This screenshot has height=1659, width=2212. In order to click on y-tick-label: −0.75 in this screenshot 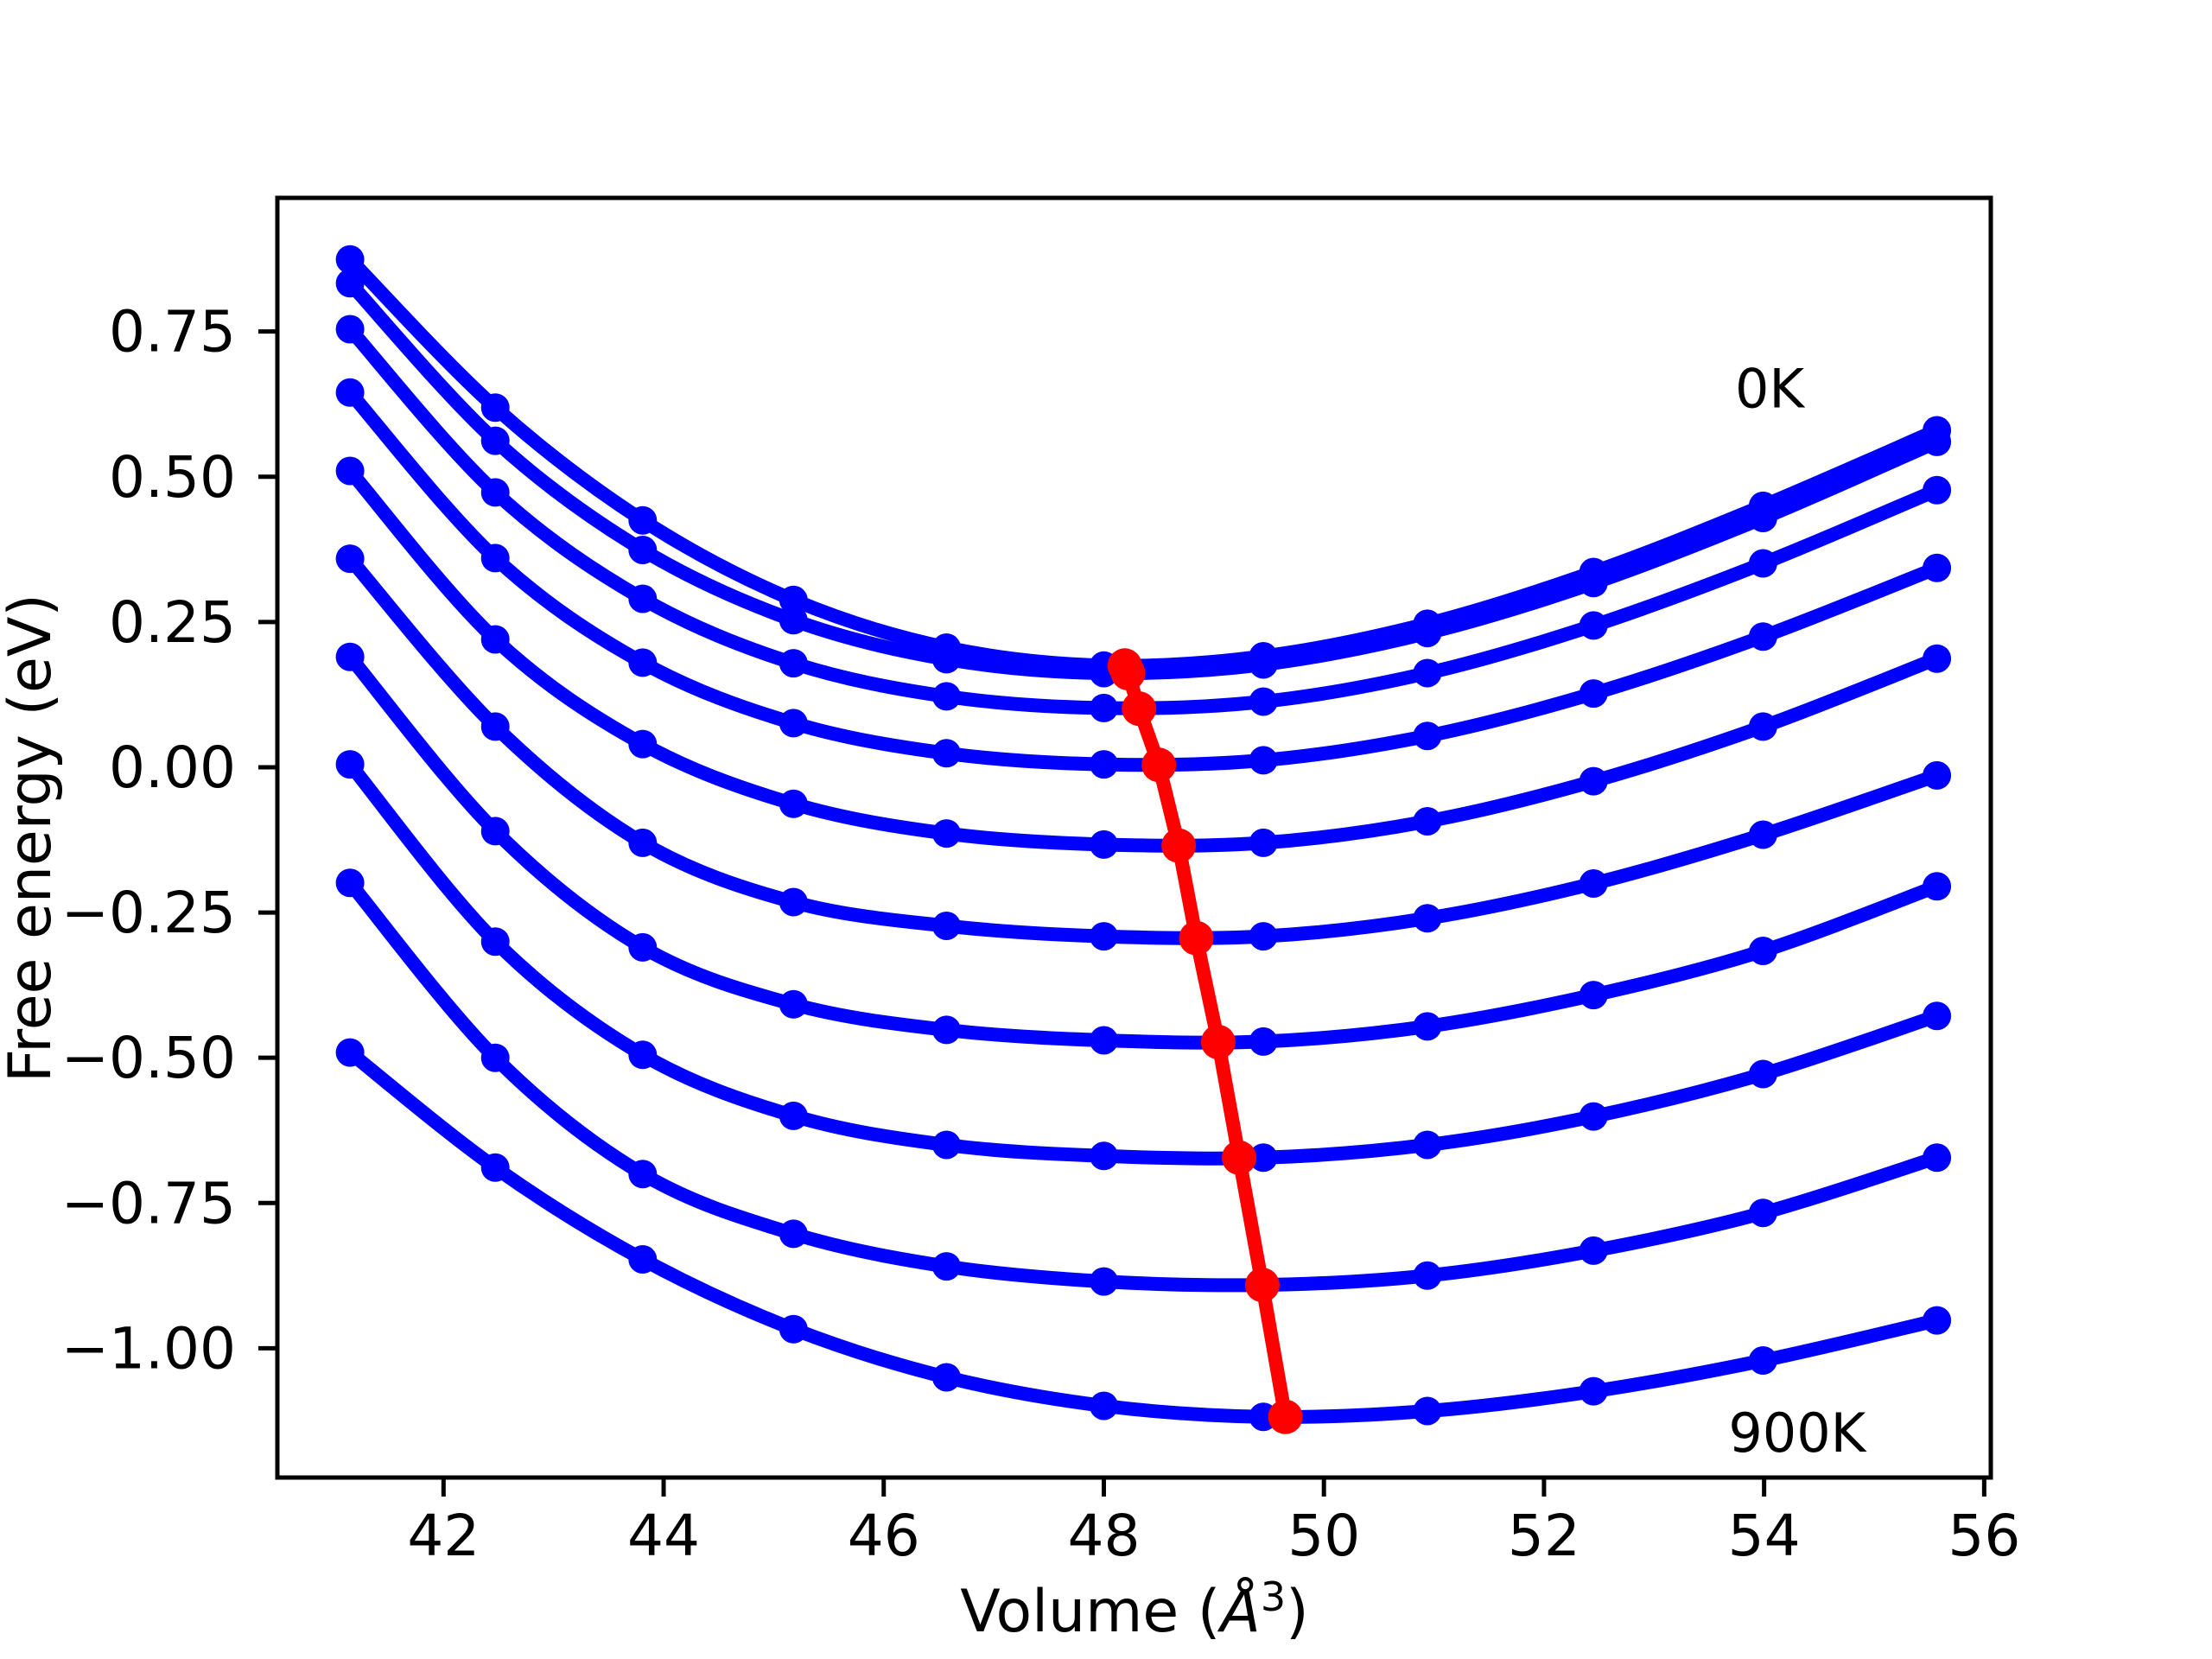, I will do `click(148, 1203)`.